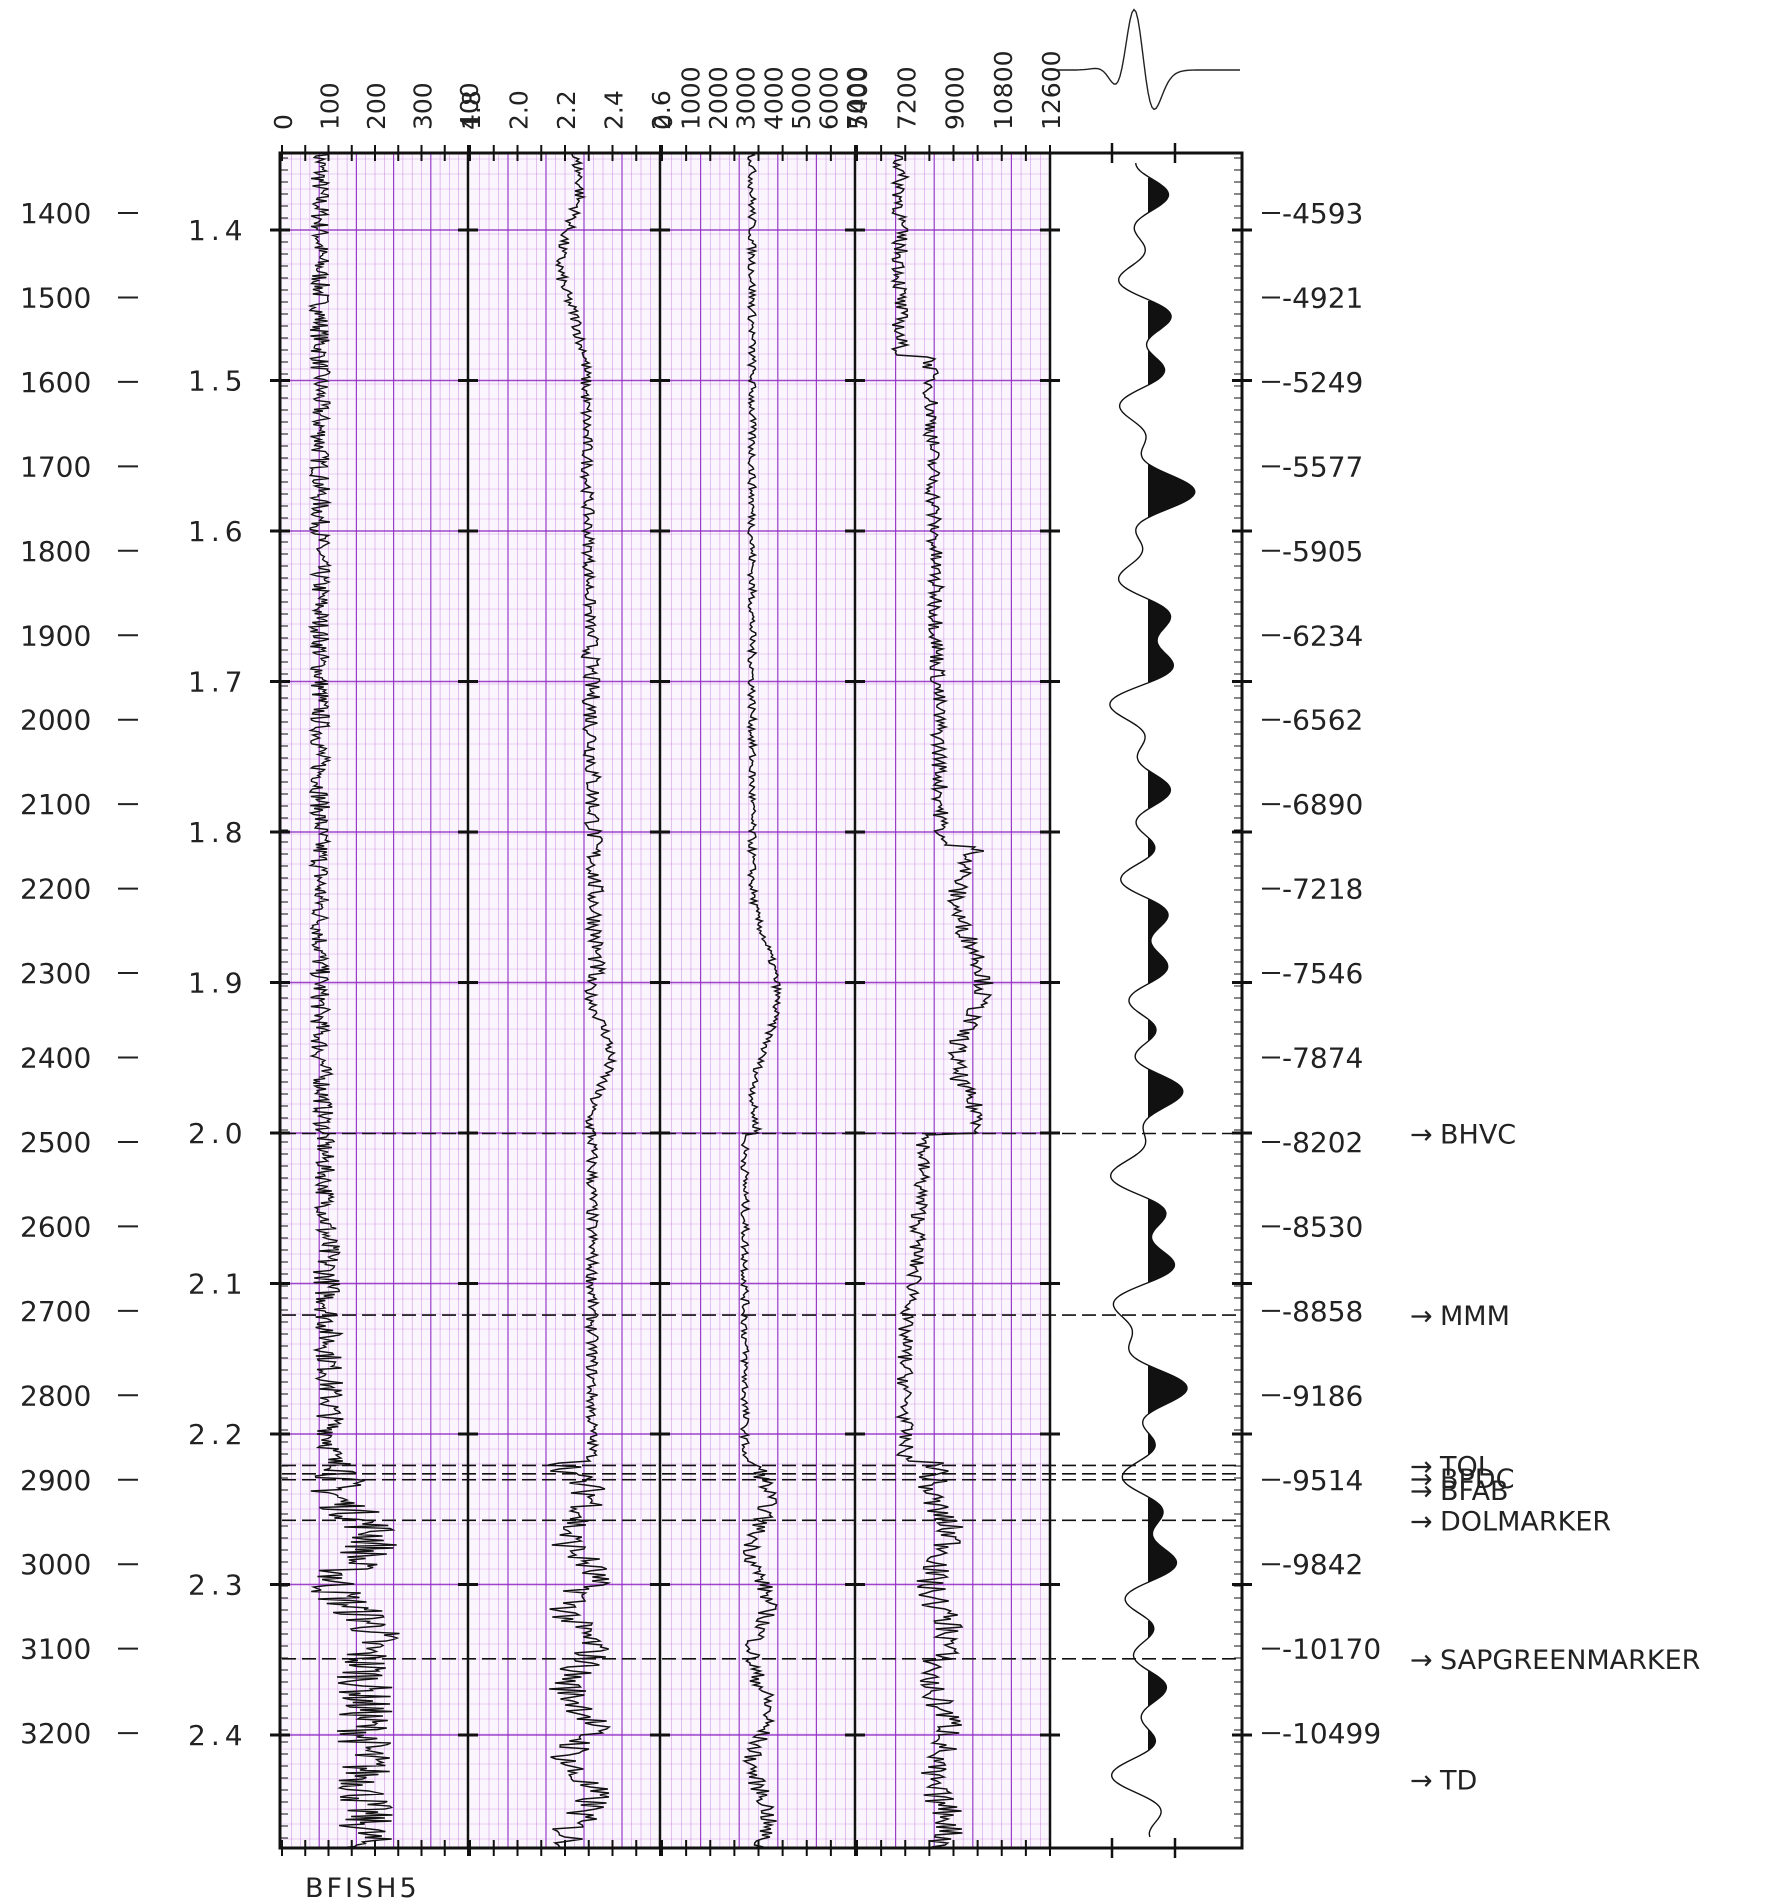 The image size is (1782, 1904). I want to click on trace-velocity, so click(760, 1000).